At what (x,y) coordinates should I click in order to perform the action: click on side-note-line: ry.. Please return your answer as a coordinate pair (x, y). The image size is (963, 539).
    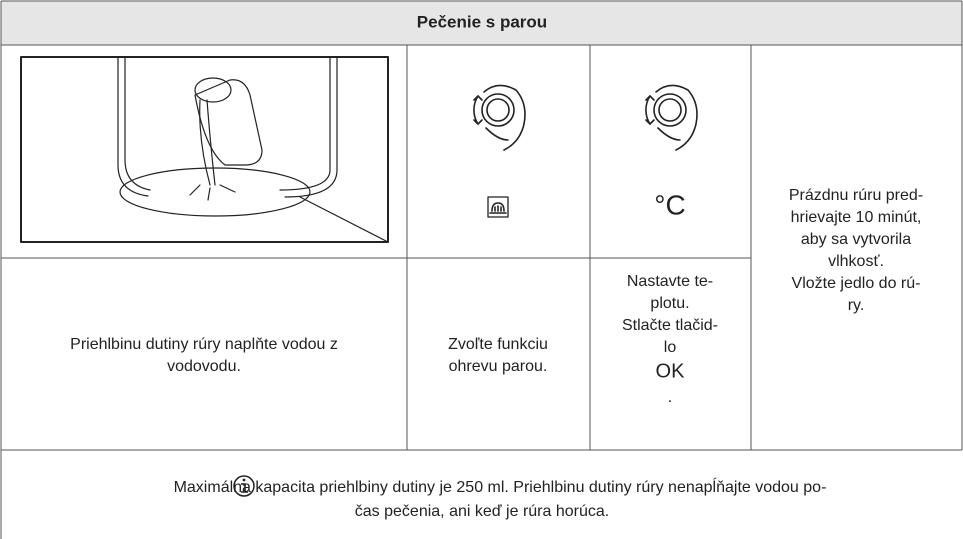
    Looking at the image, I should click on (856, 305).